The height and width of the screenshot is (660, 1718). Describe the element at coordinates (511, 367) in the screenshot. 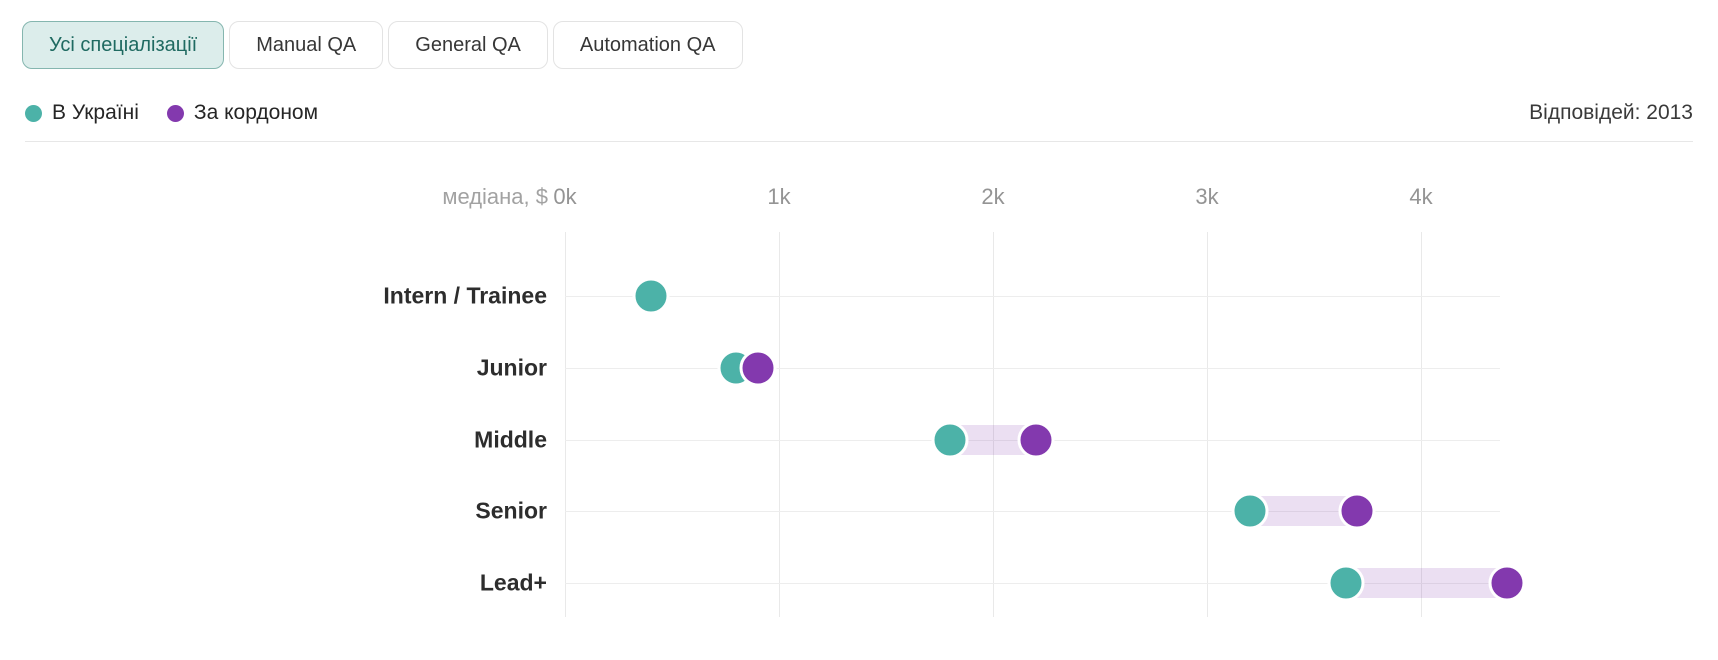

I see `row-label: Junior` at that location.